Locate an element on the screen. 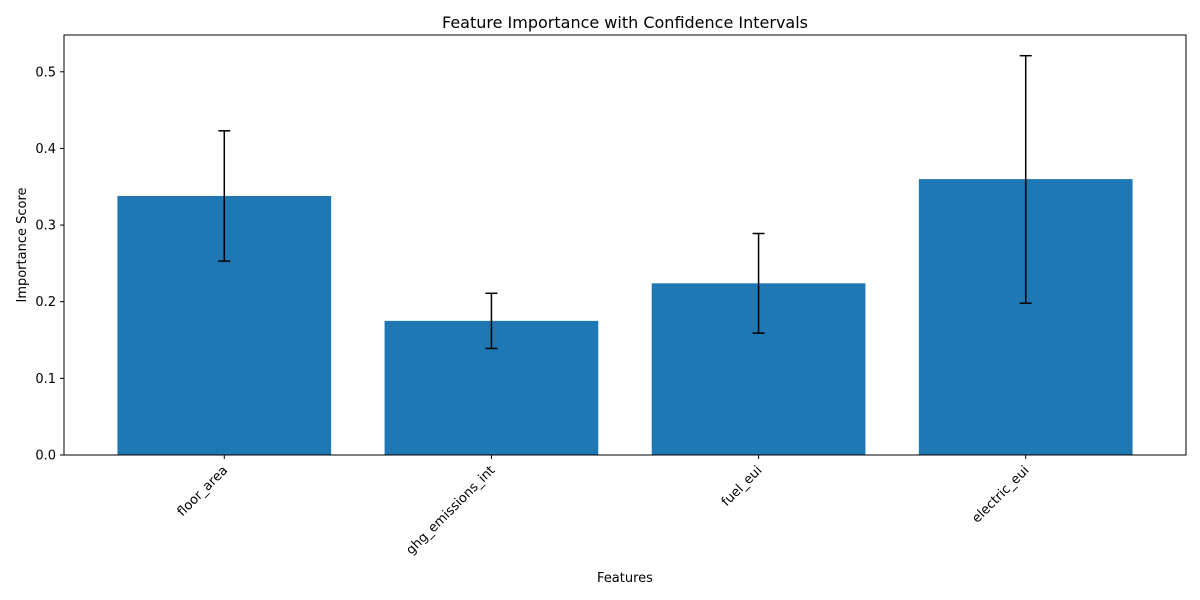 This screenshot has height=600, width=1200. y-tick-label: 0.3 is located at coordinates (45, 226).